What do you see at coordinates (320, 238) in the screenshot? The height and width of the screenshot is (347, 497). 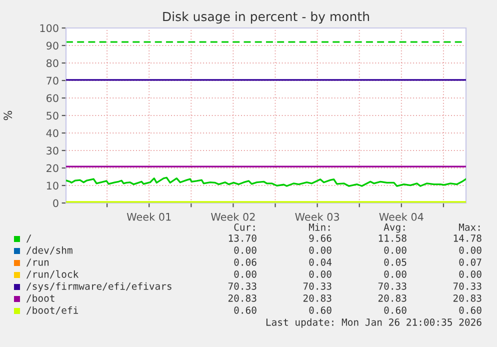 I see `text: 9.66` at bounding box center [320, 238].